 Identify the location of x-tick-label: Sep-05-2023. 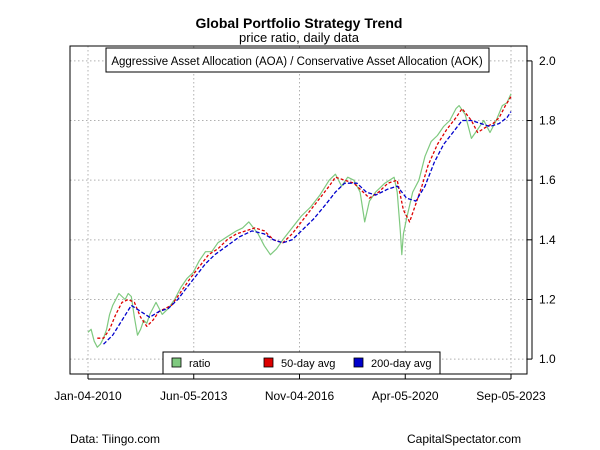
(511, 396).